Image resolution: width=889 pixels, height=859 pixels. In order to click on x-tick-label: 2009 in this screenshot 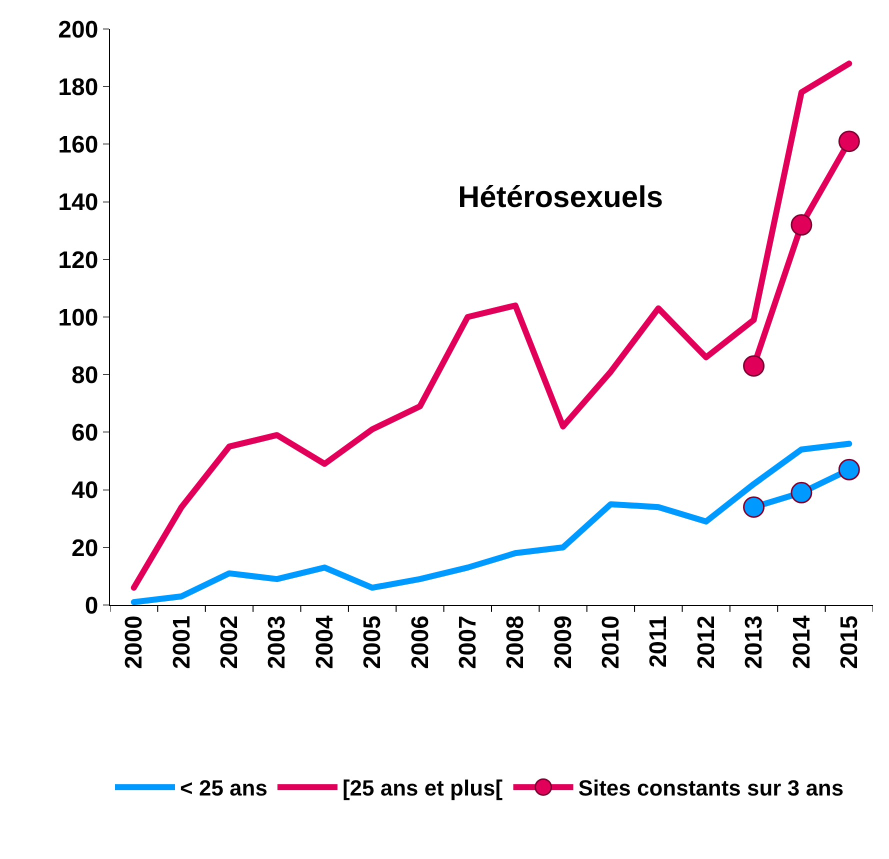, I will do `click(563, 642)`.